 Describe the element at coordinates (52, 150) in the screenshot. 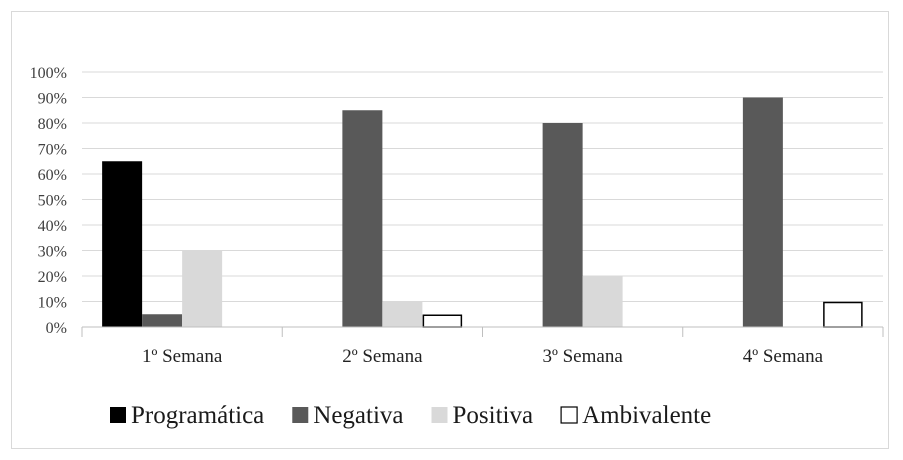

I see `y-tick-label: 70%` at that location.